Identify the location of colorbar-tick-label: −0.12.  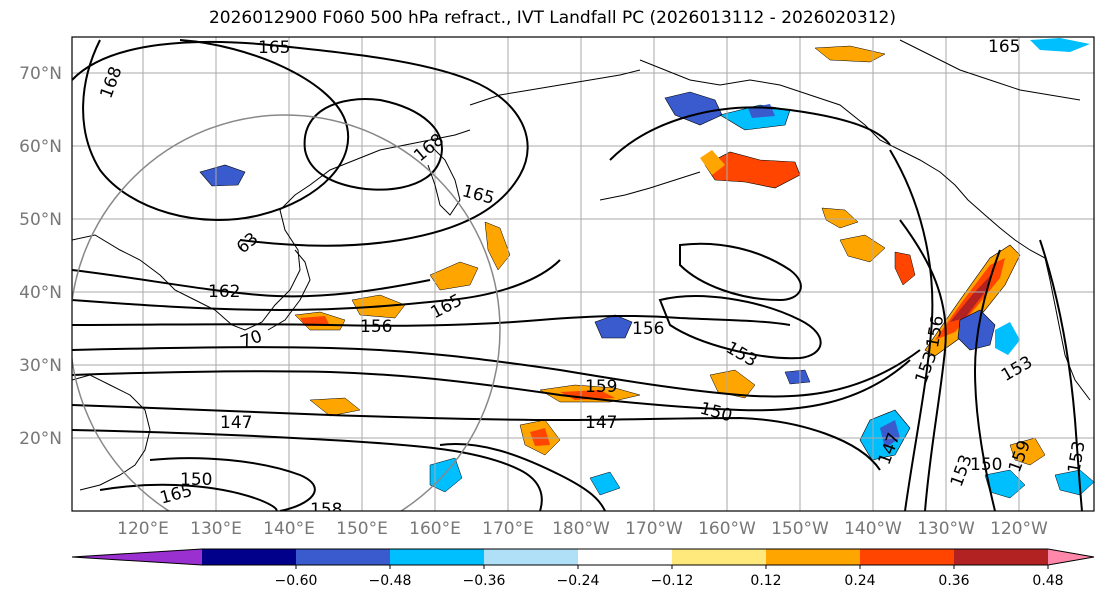
(672, 581).